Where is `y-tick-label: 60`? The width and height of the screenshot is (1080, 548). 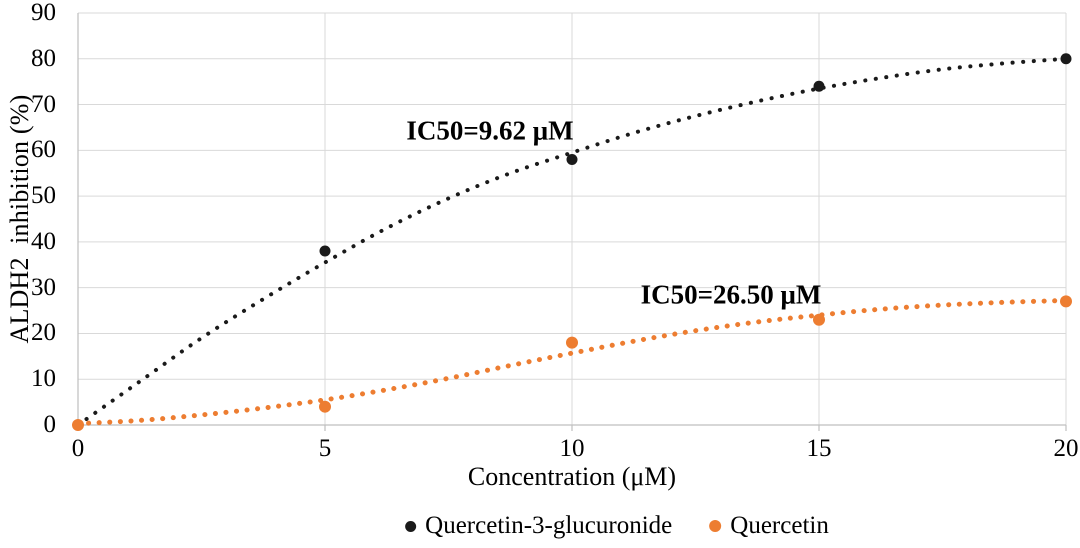 y-tick-label: 60 is located at coordinates (43, 150).